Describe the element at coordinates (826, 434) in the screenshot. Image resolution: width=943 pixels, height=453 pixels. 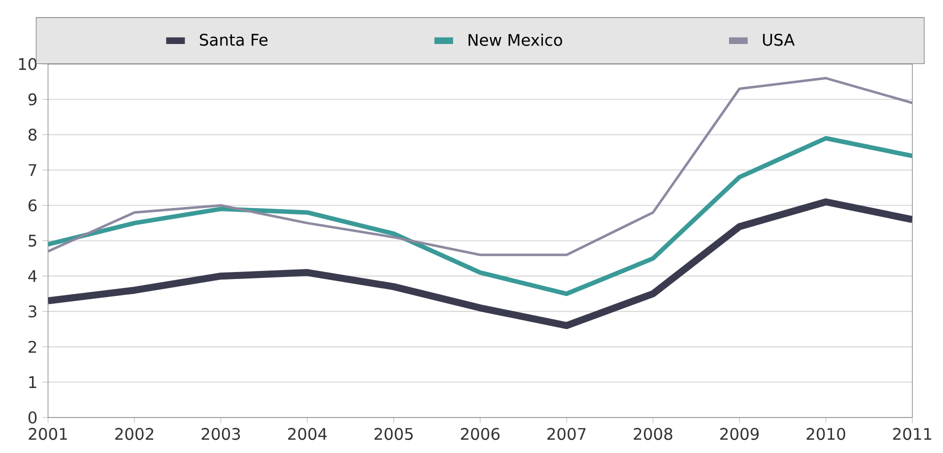
I see `x-tick-label: 2010` at that location.